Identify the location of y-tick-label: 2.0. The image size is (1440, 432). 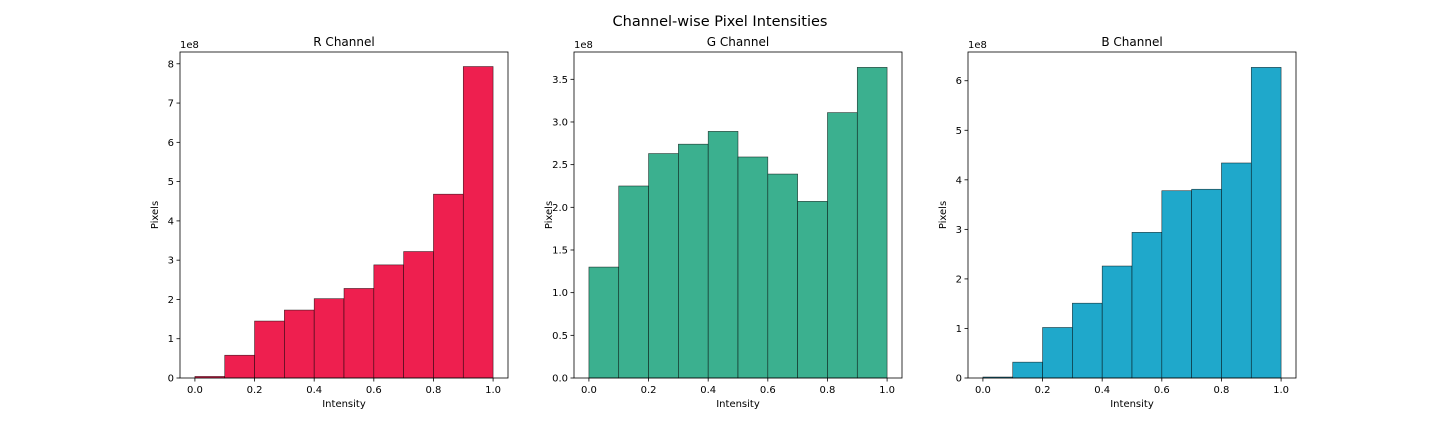
(560, 208).